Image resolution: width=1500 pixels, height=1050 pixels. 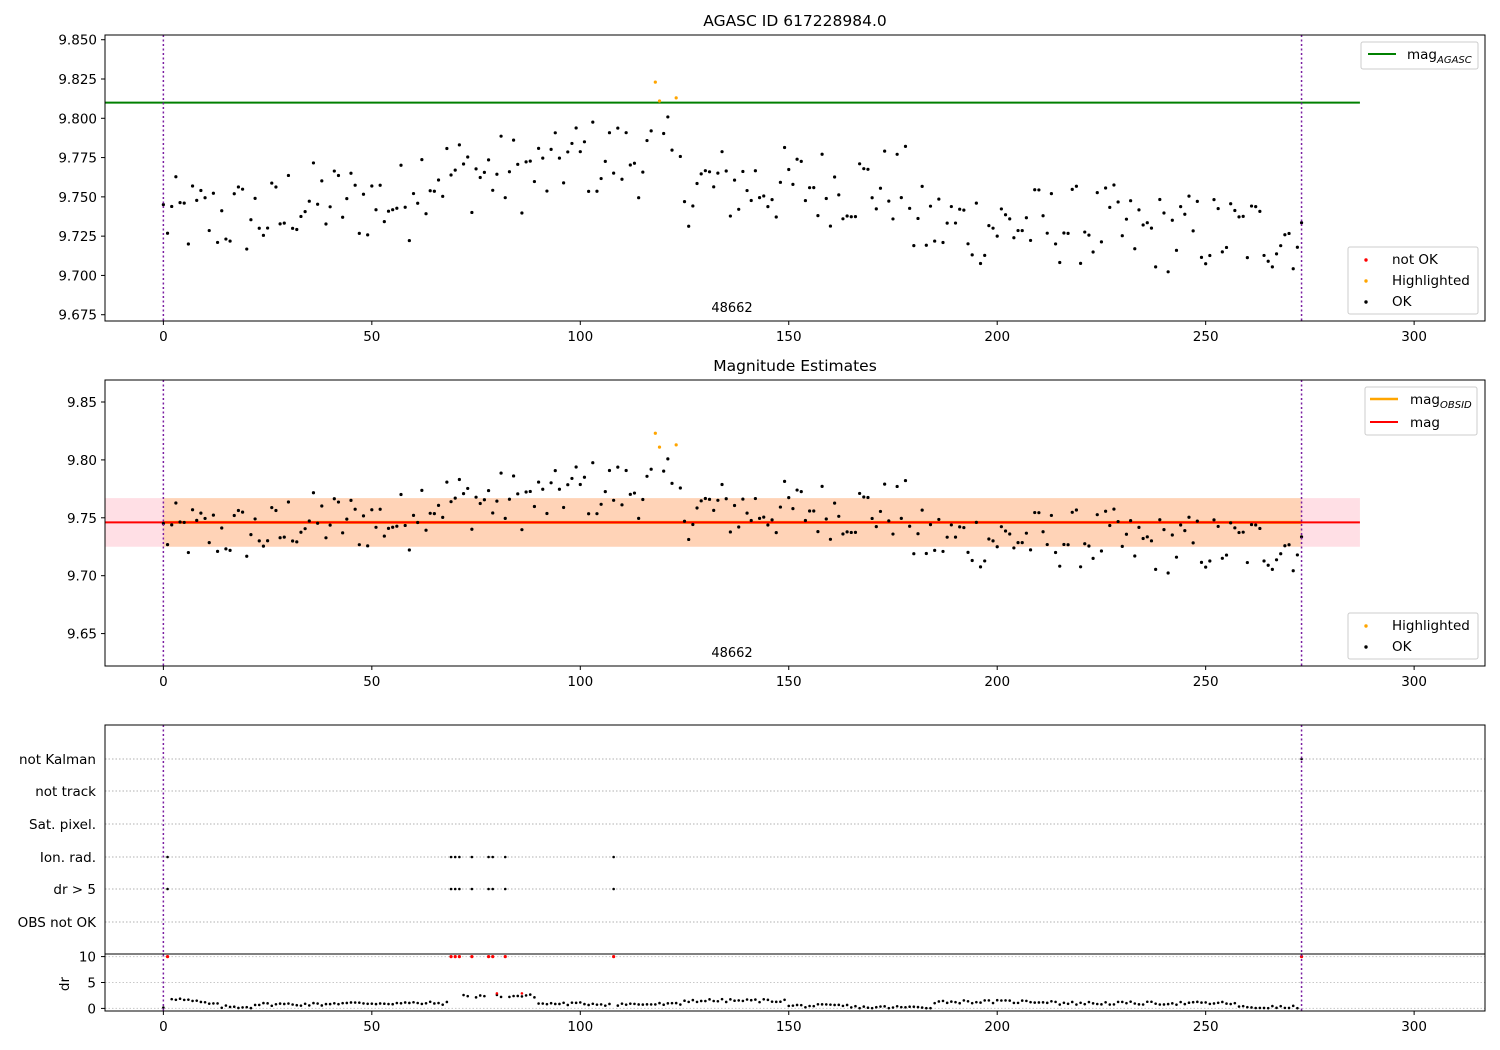 I want to click on y-tick-label: 9.775, so click(x=77, y=159).